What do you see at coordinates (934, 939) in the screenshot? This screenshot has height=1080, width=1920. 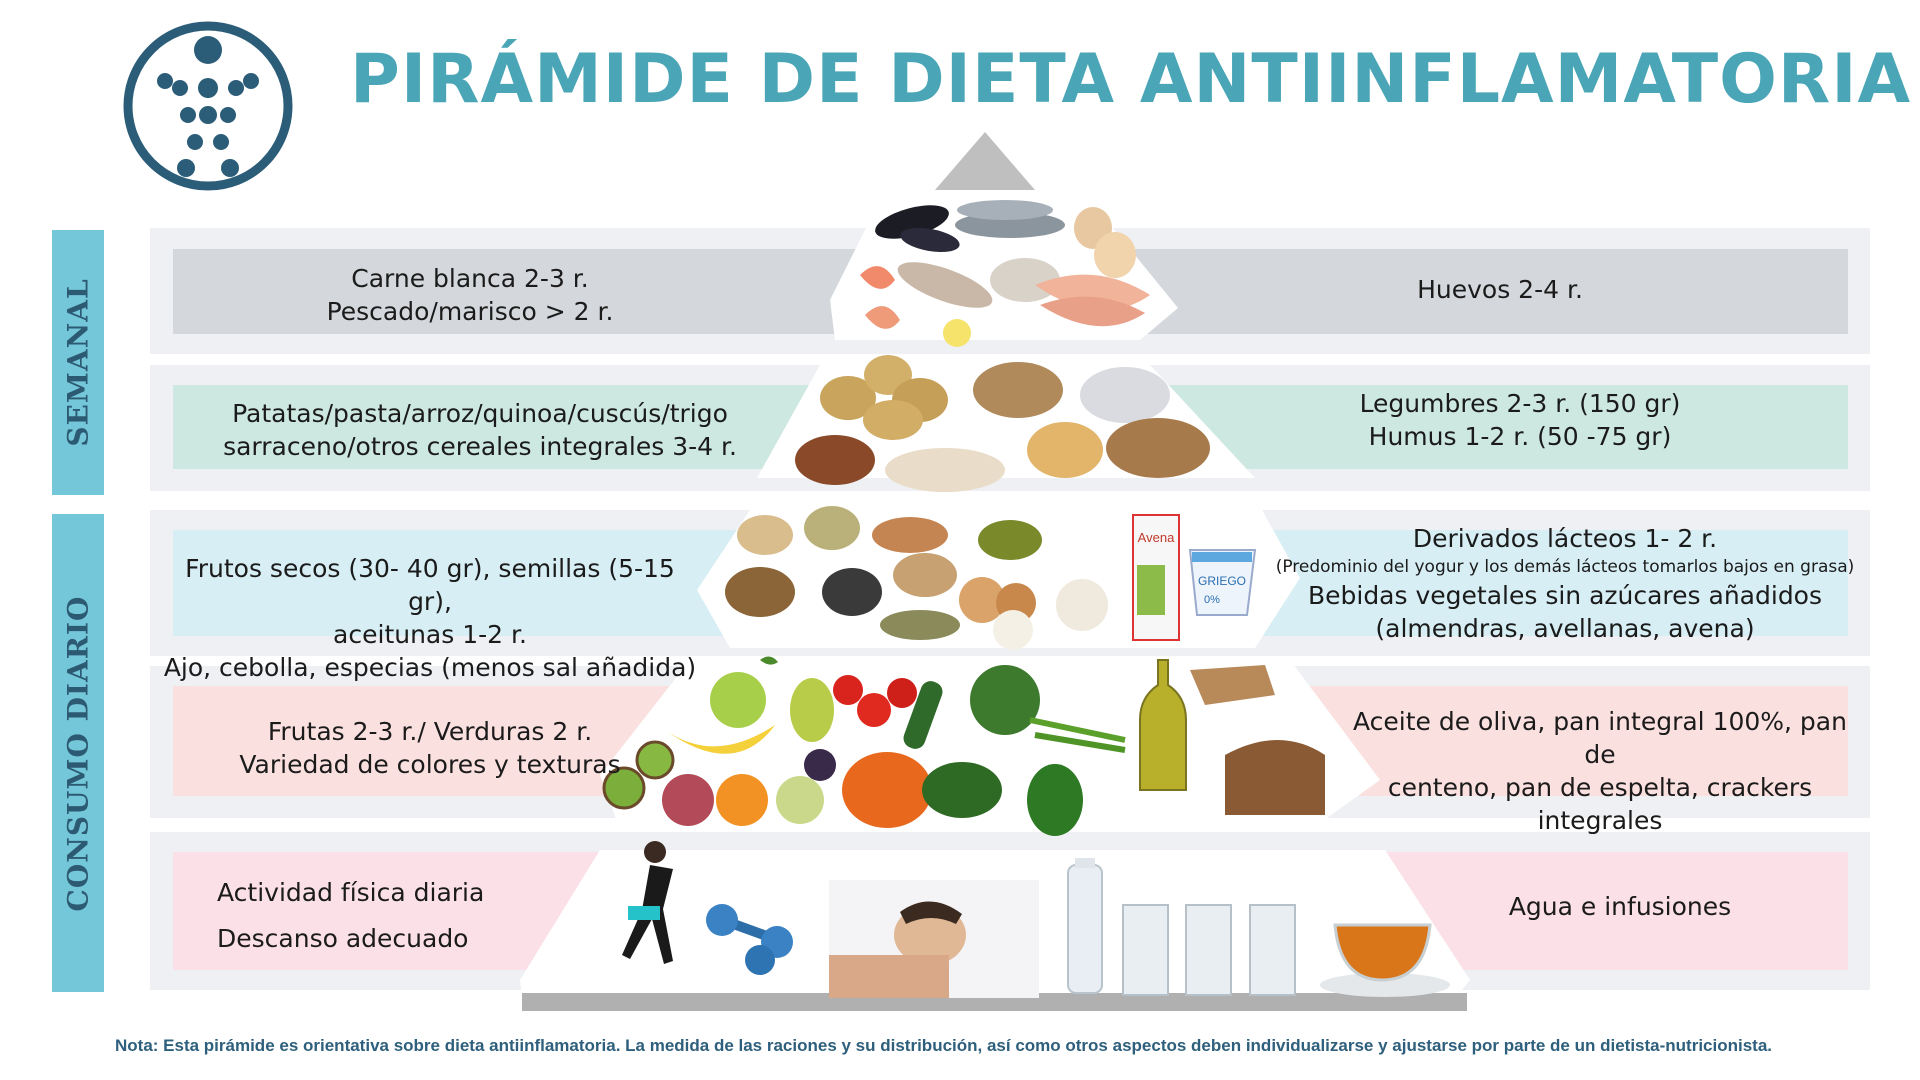 I see `sleeping-person-icon` at bounding box center [934, 939].